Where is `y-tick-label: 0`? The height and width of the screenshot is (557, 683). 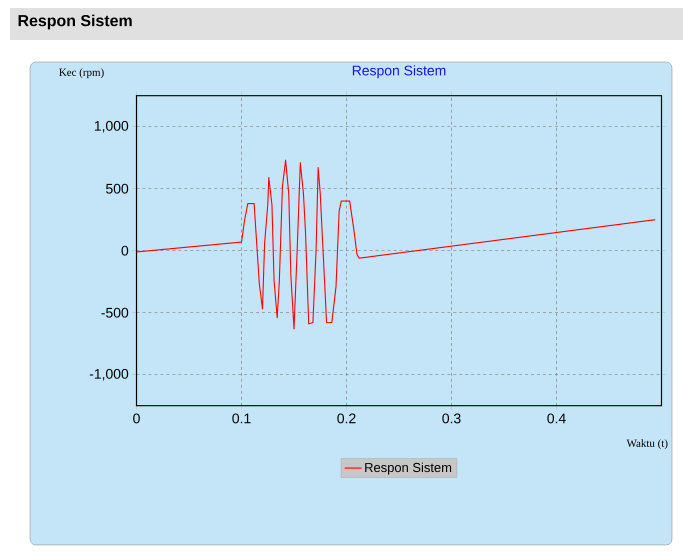
y-tick-label: 0 is located at coordinates (125, 251).